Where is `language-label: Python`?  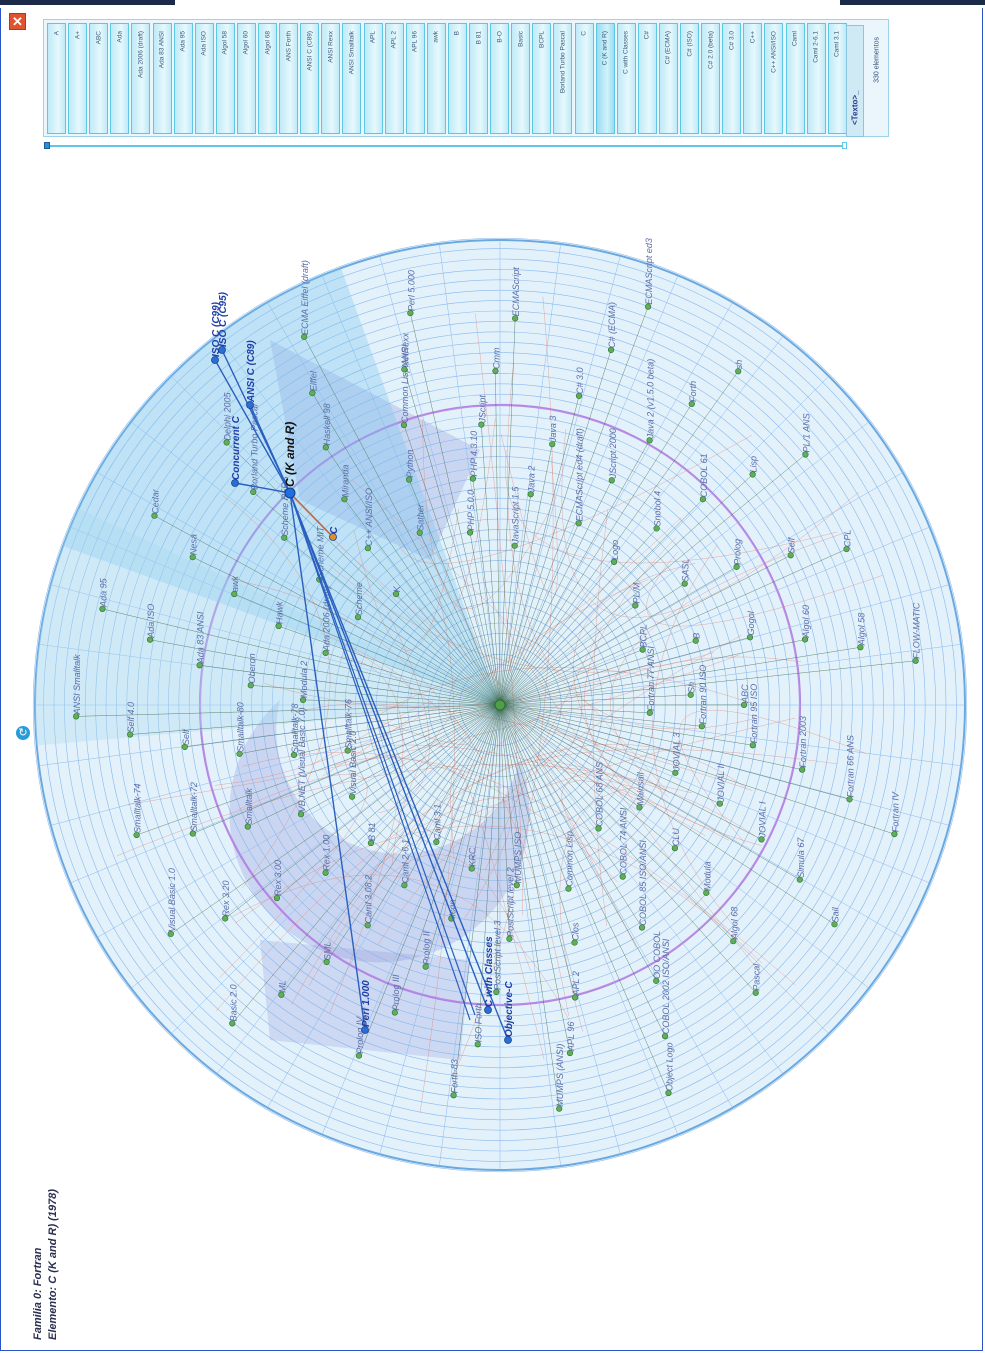
language-label: Python is located at coordinates (410, 464).